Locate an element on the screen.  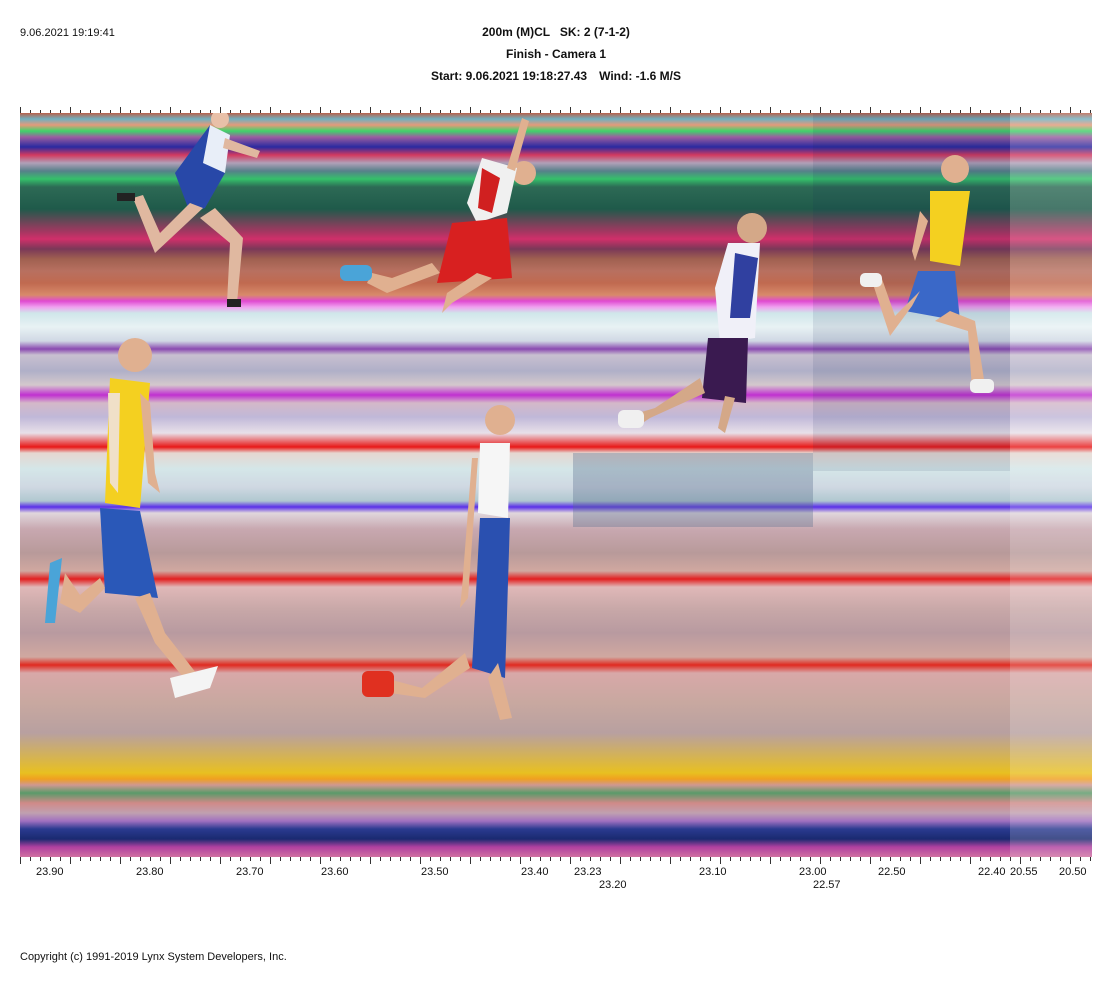
runner-blue-white-top-icon is located at coordinates (195, 213).